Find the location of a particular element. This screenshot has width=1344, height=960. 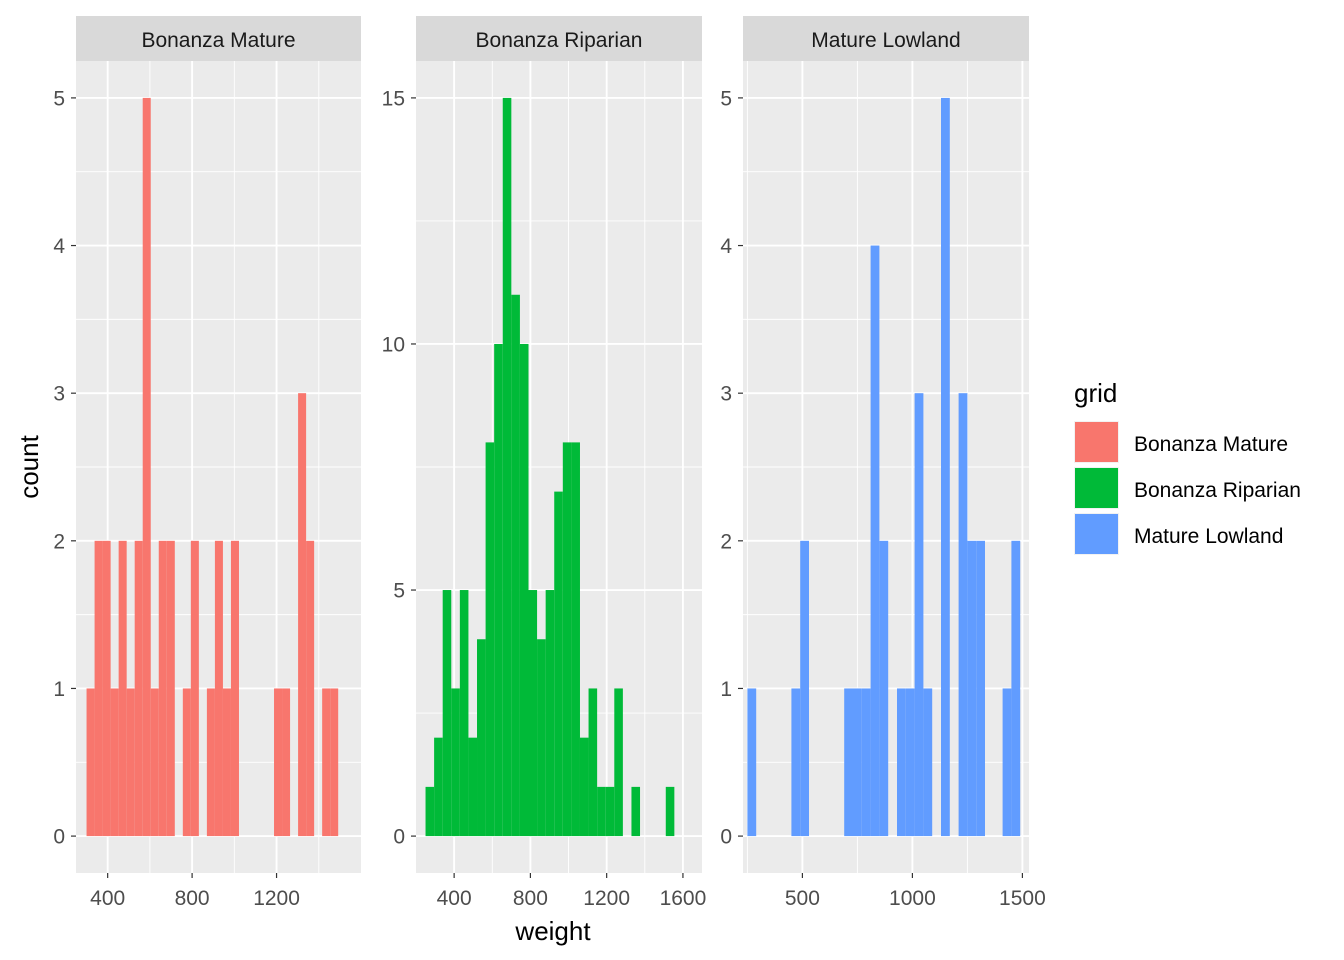

x-axis-title: weight is located at coordinates (552, 931).